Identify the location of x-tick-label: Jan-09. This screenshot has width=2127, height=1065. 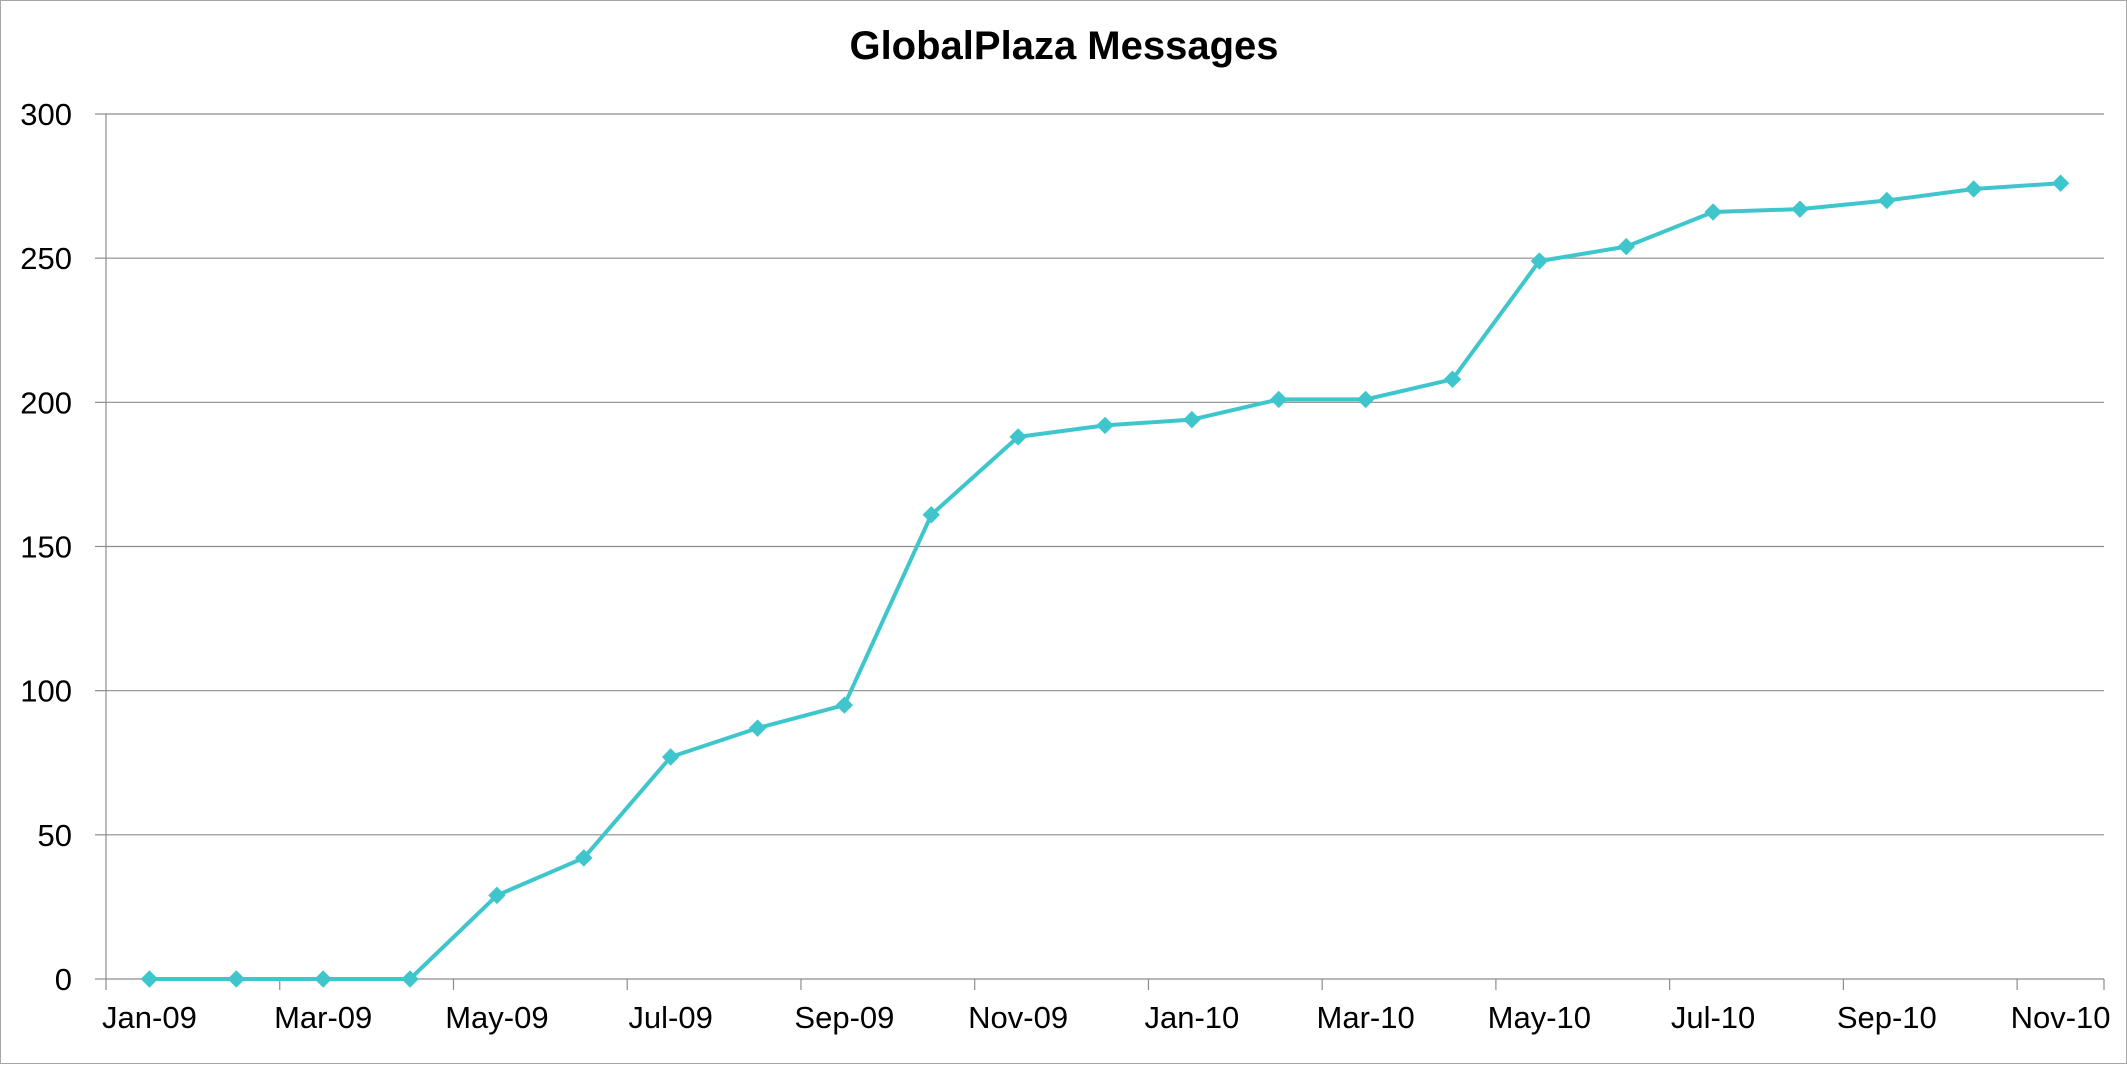
(149, 1017).